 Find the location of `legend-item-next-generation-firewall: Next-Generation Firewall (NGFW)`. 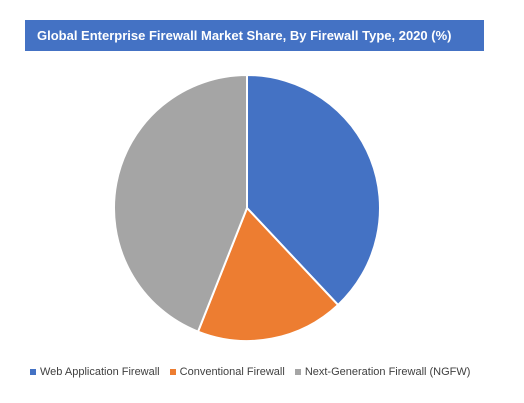

legend-item-next-generation-firewall: Next-Generation Firewall (NGFW) is located at coordinates (382, 372).